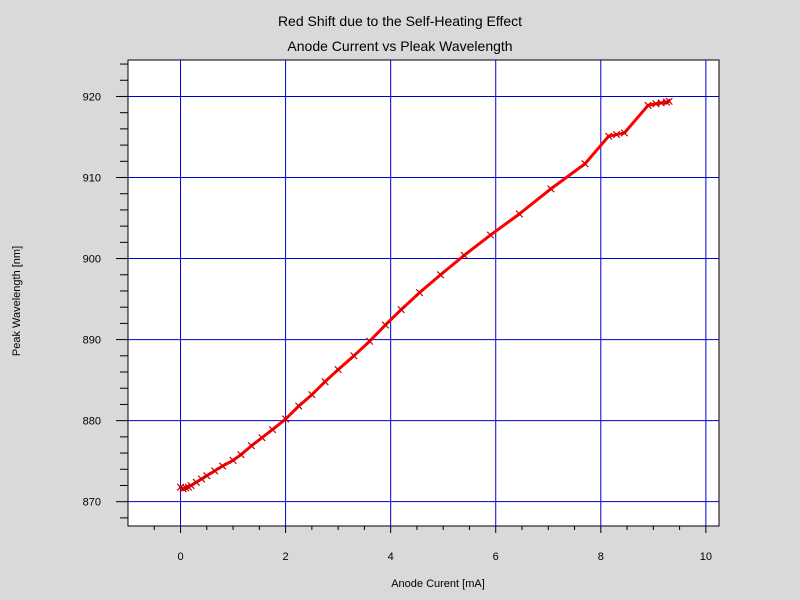 The height and width of the screenshot is (600, 800). What do you see at coordinates (496, 557) in the screenshot?
I see `x-tick-label: 6` at bounding box center [496, 557].